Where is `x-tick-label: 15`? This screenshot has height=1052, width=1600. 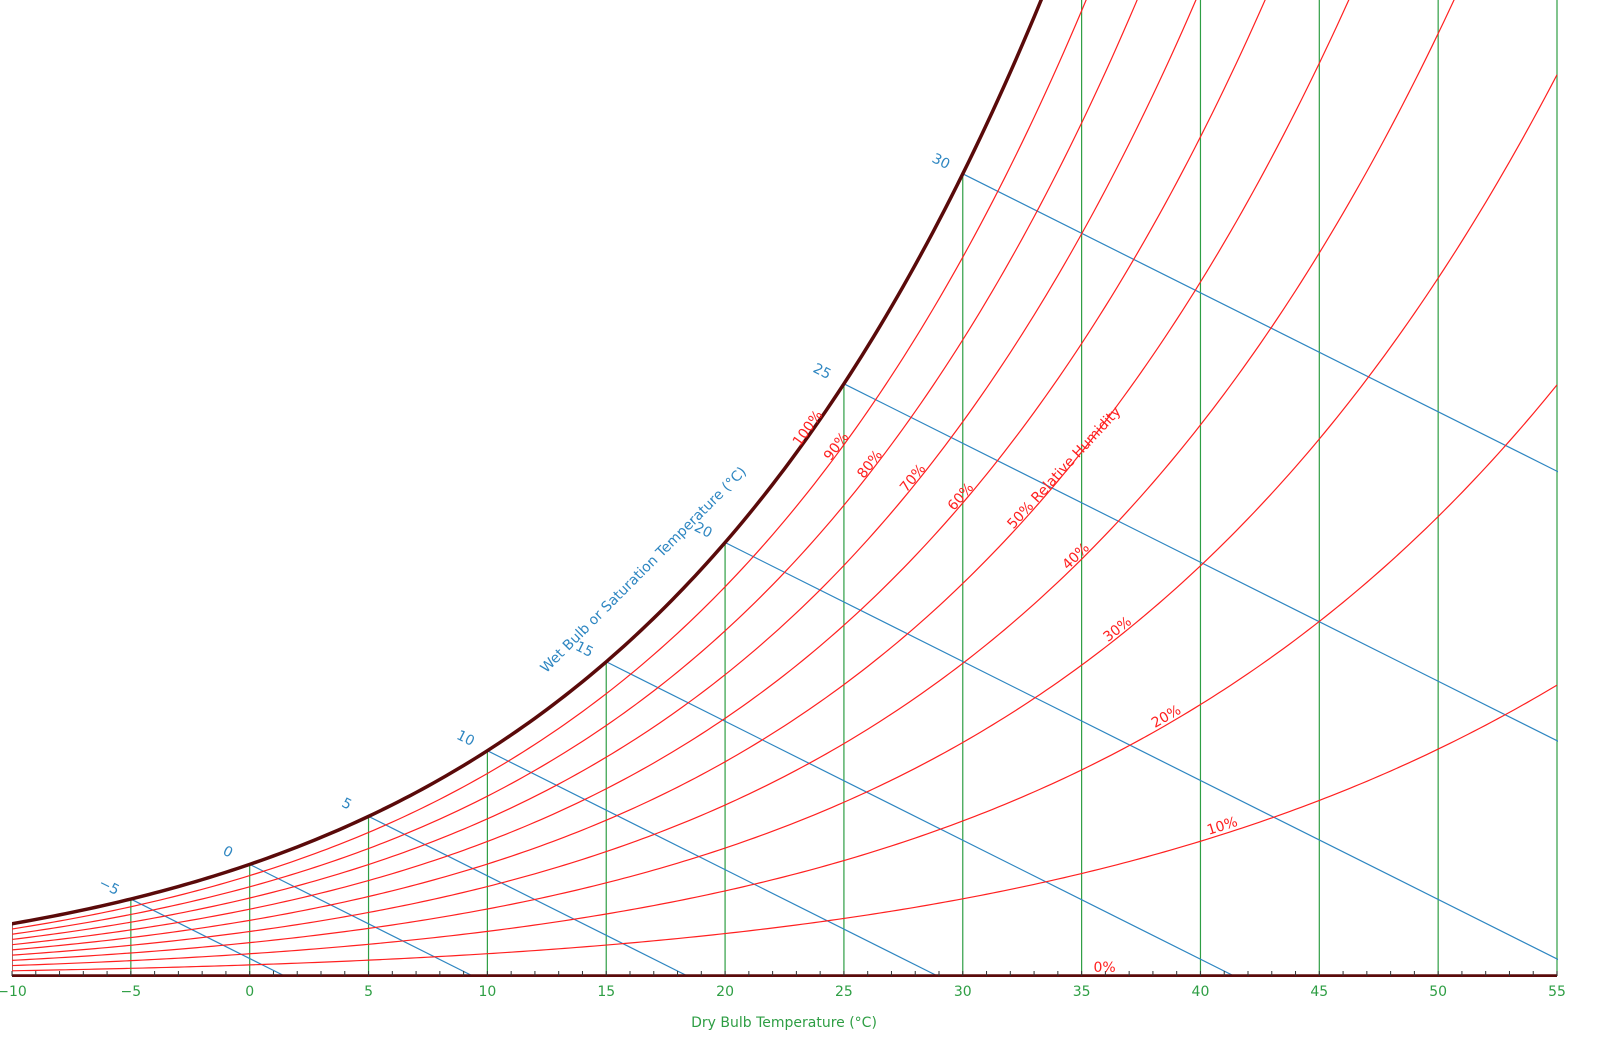 x-tick-label: 15 is located at coordinates (606, 992).